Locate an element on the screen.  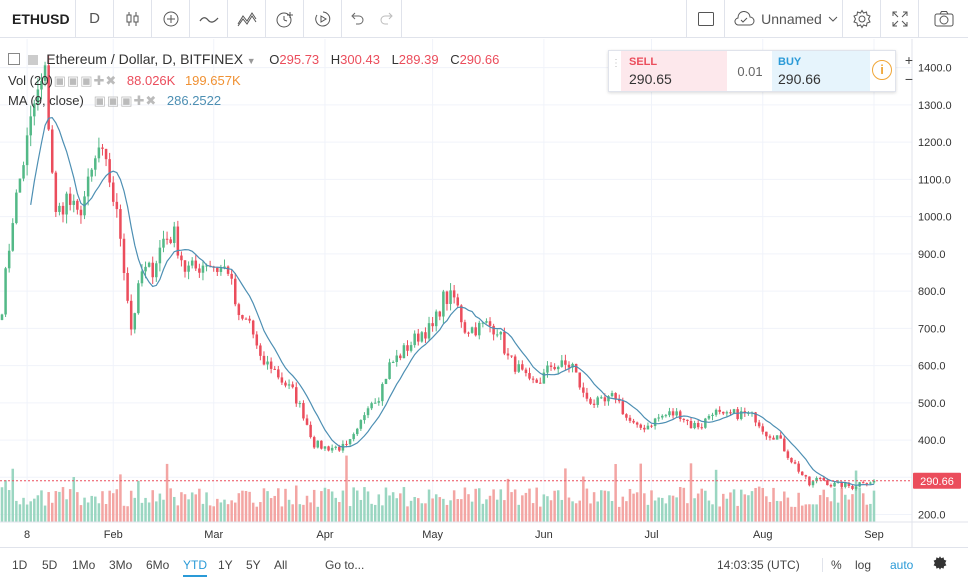
chart-settings-button is located at coordinates (940, 564).